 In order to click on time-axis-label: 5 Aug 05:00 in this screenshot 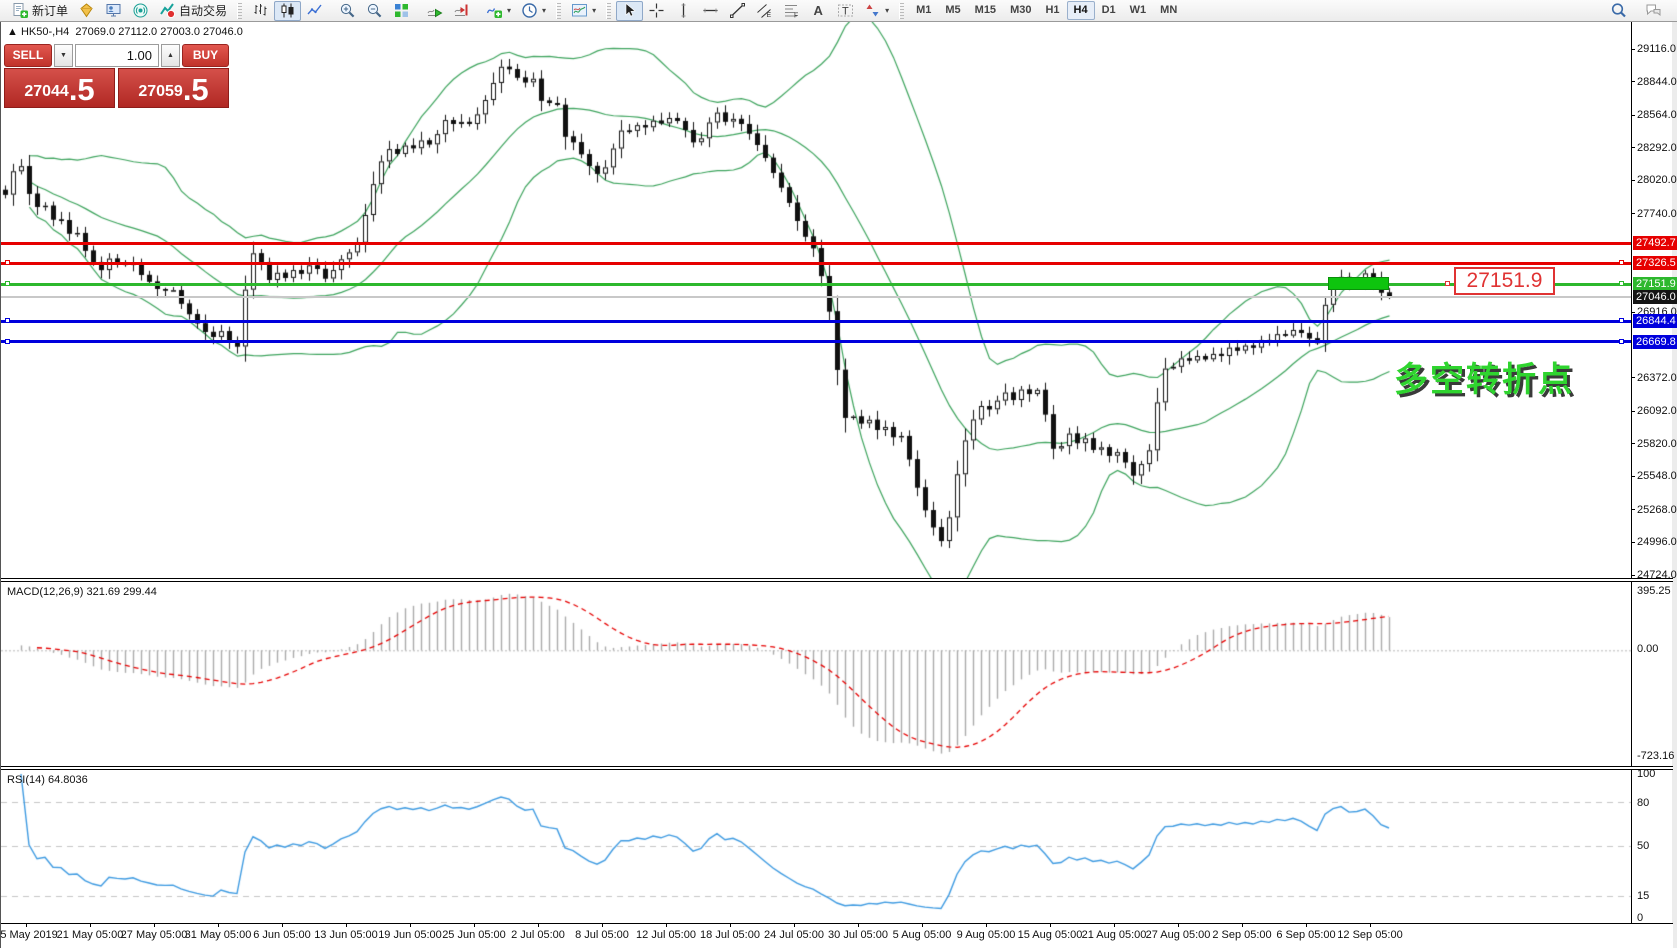, I will do `click(922, 935)`.